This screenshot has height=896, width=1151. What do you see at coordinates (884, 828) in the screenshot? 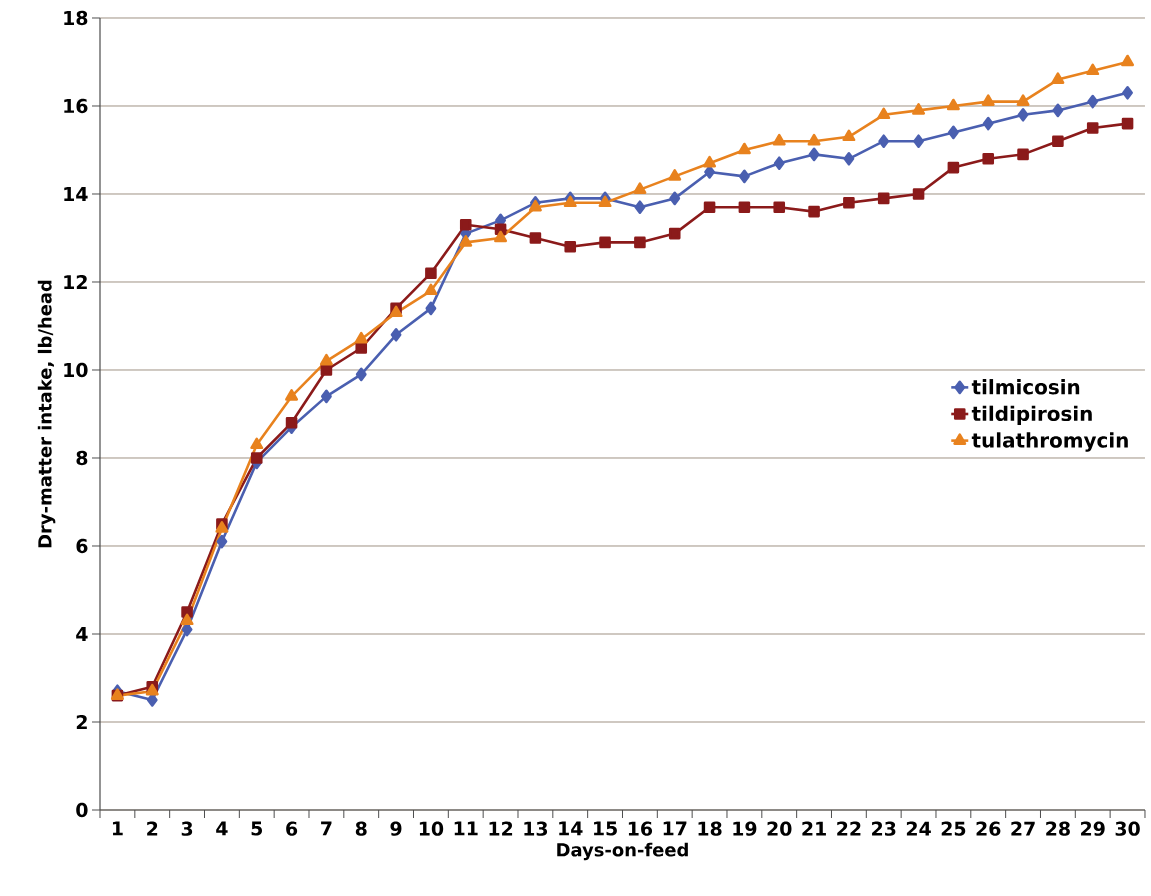
I see `x-tick-label: 23` at bounding box center [884, 828].